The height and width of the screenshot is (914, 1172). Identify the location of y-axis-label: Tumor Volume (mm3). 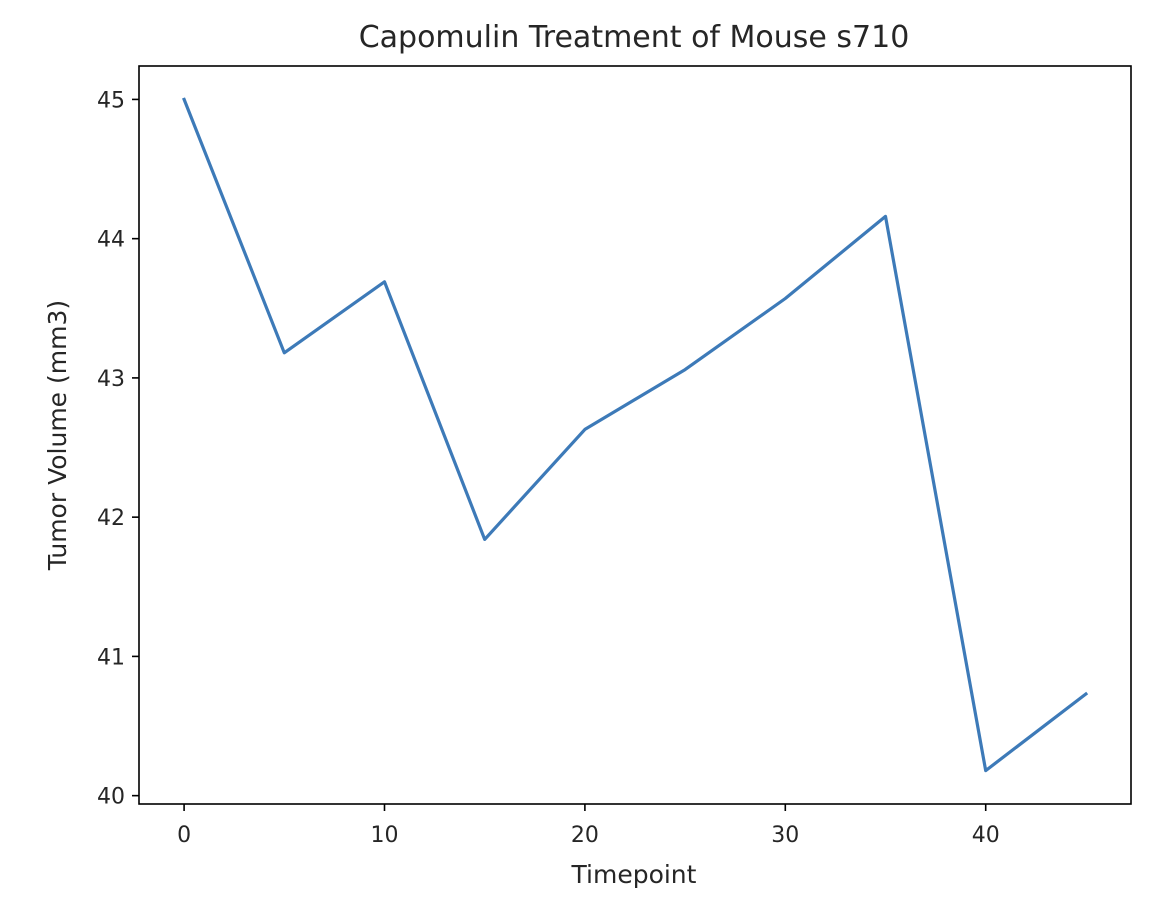
(57, 435).